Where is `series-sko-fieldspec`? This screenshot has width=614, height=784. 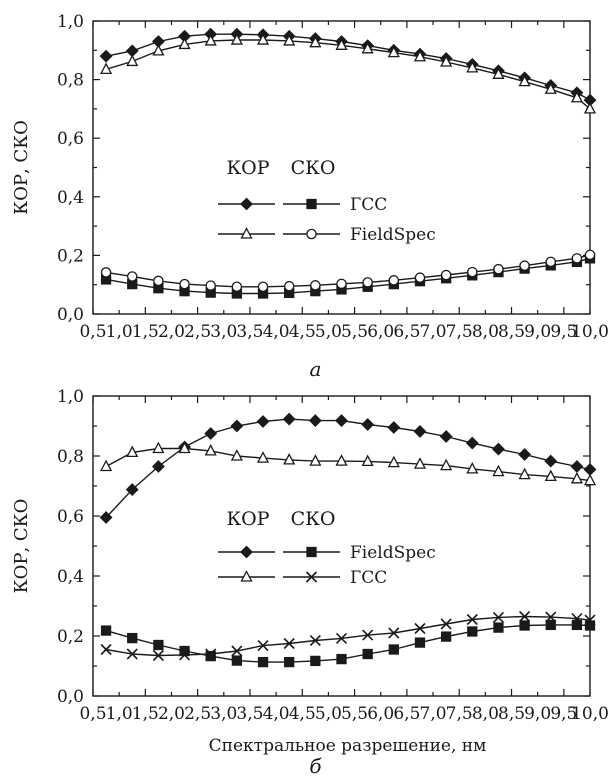
series-sko-fieldspec is located at coordinates (348, 643).